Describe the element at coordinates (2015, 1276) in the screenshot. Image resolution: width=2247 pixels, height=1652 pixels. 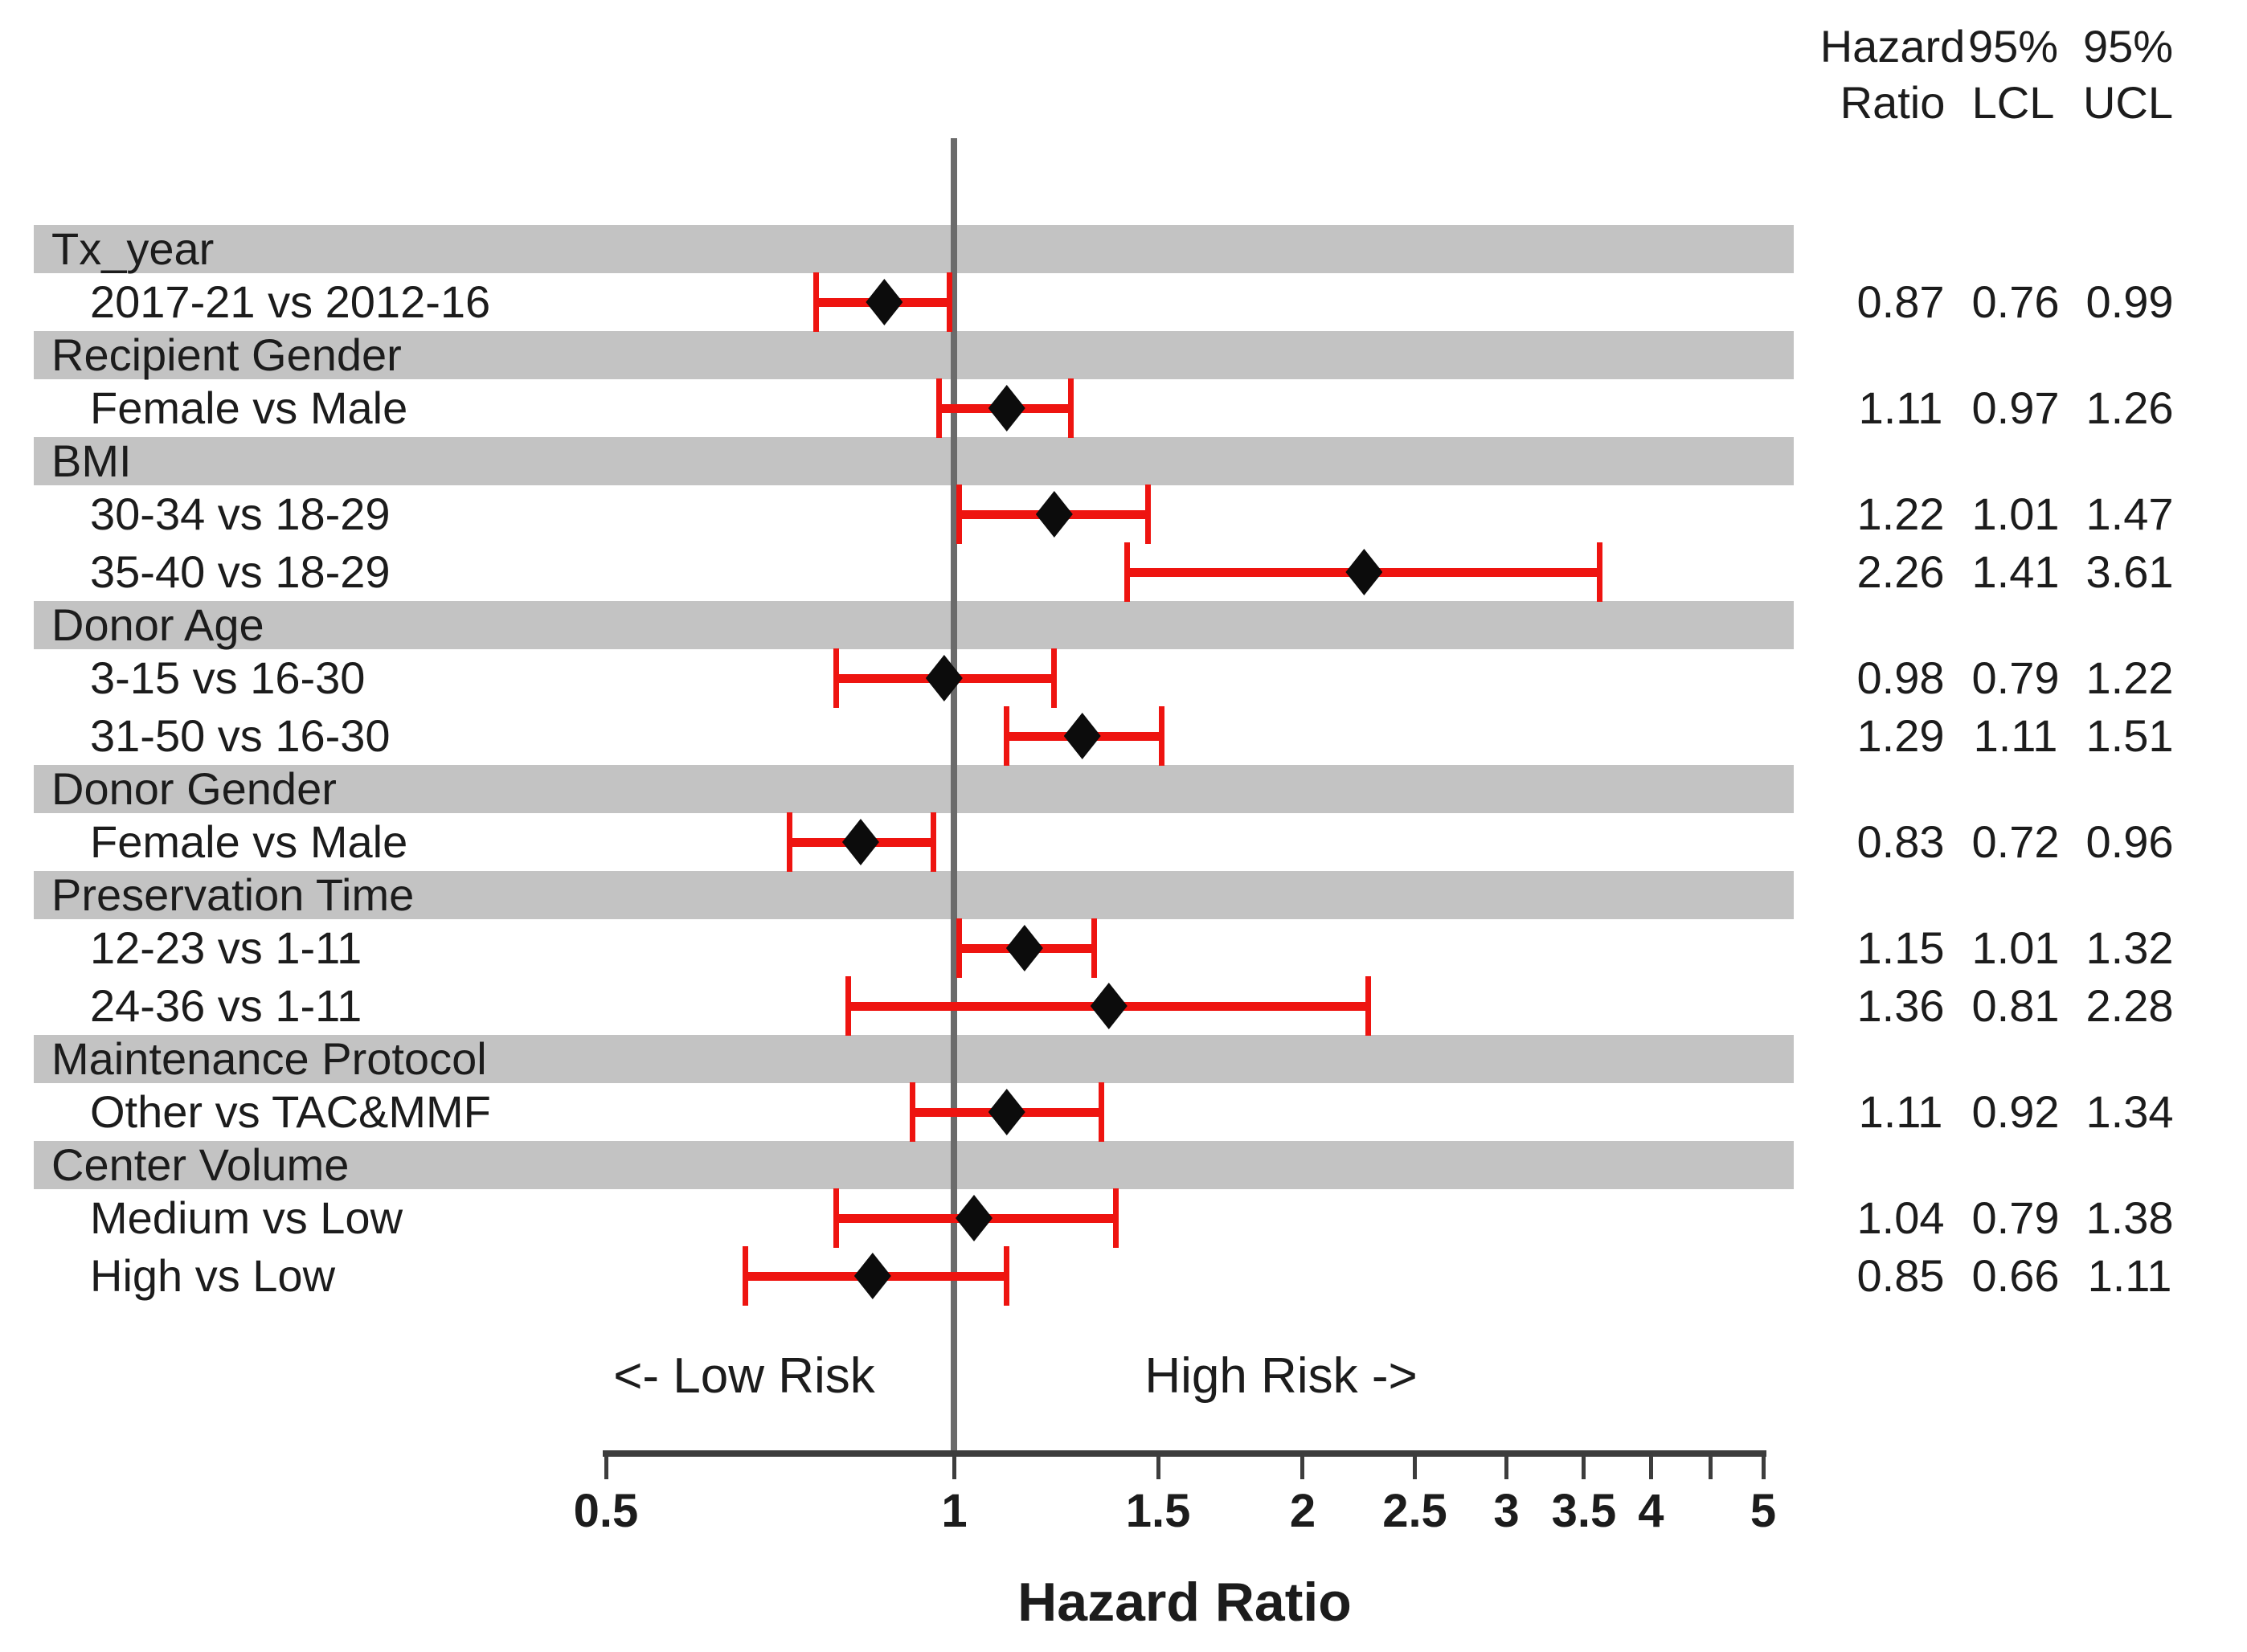
I see `lcl-value: 0.66` at that location.